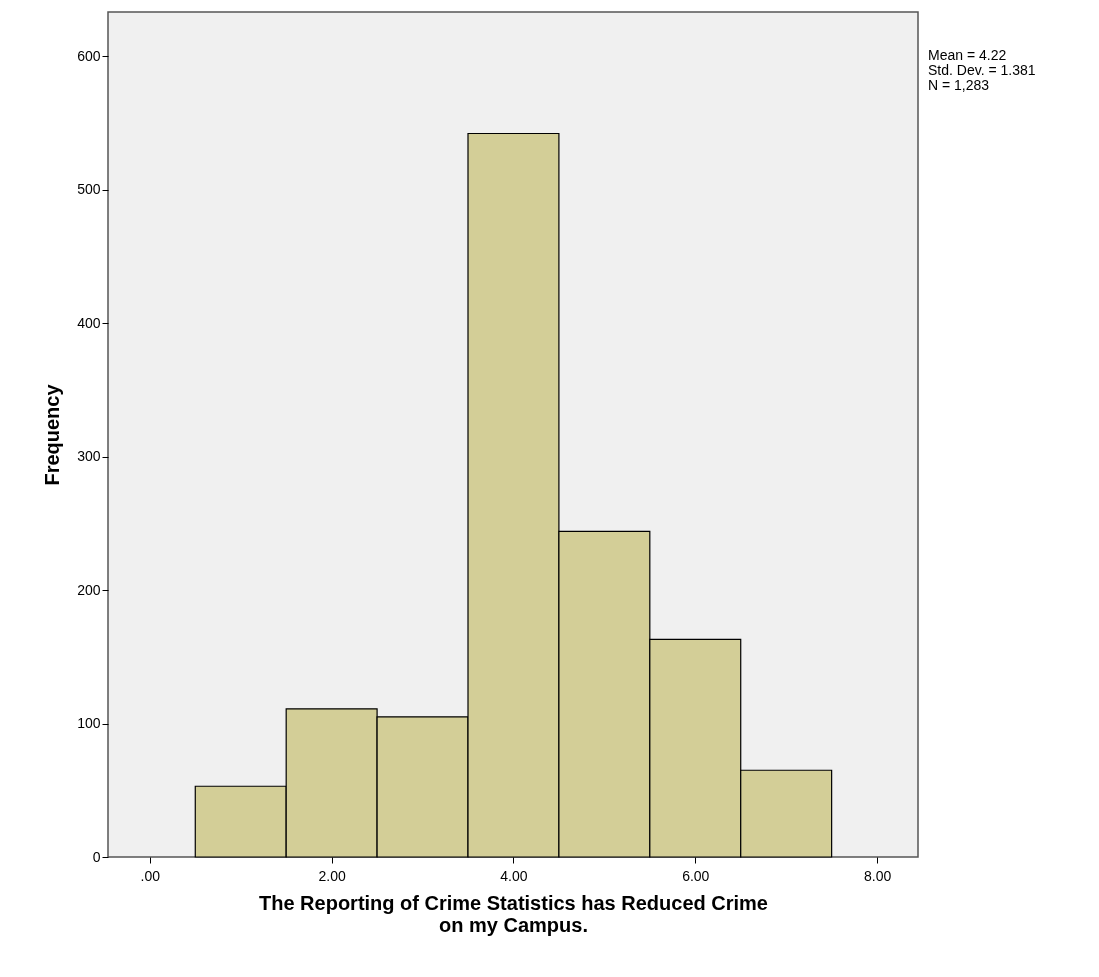 The width and height of the screenshot is (1099, 977). I want to click on x-tick-label: 4.00, so click(514, 875).